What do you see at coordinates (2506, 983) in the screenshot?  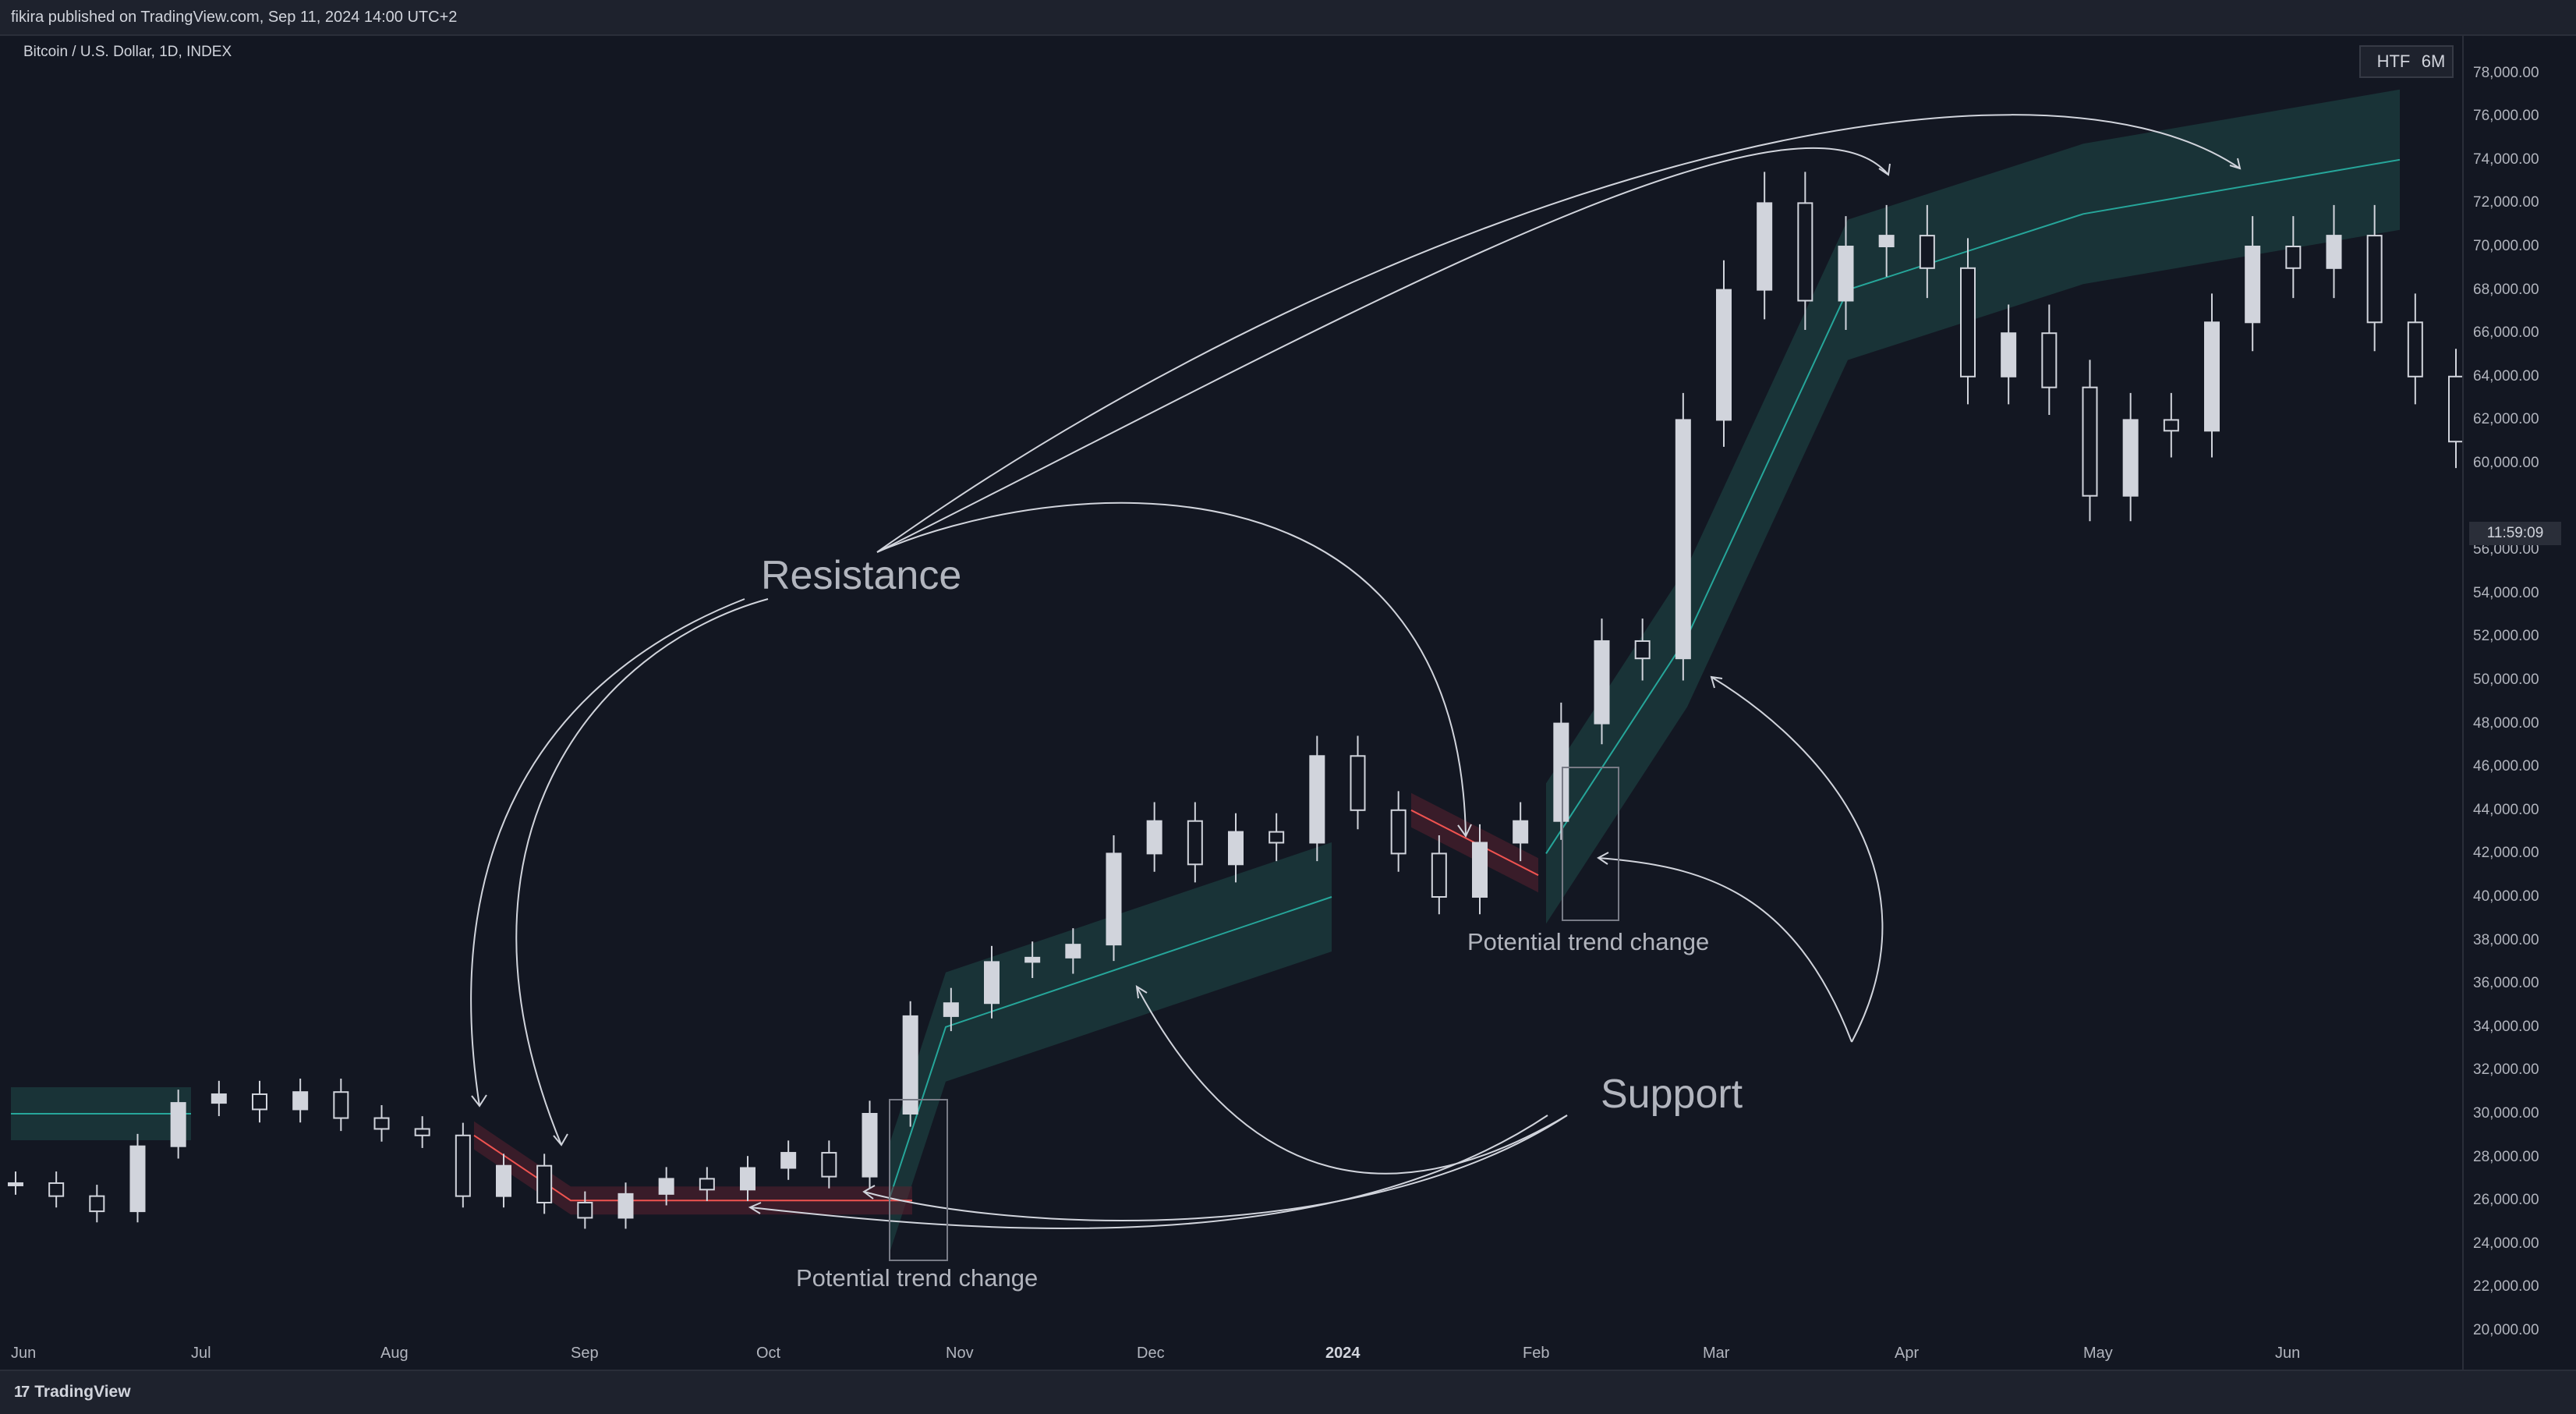 I see `price-tick-label: 36,000.00` at bounding box center [2506, 983].